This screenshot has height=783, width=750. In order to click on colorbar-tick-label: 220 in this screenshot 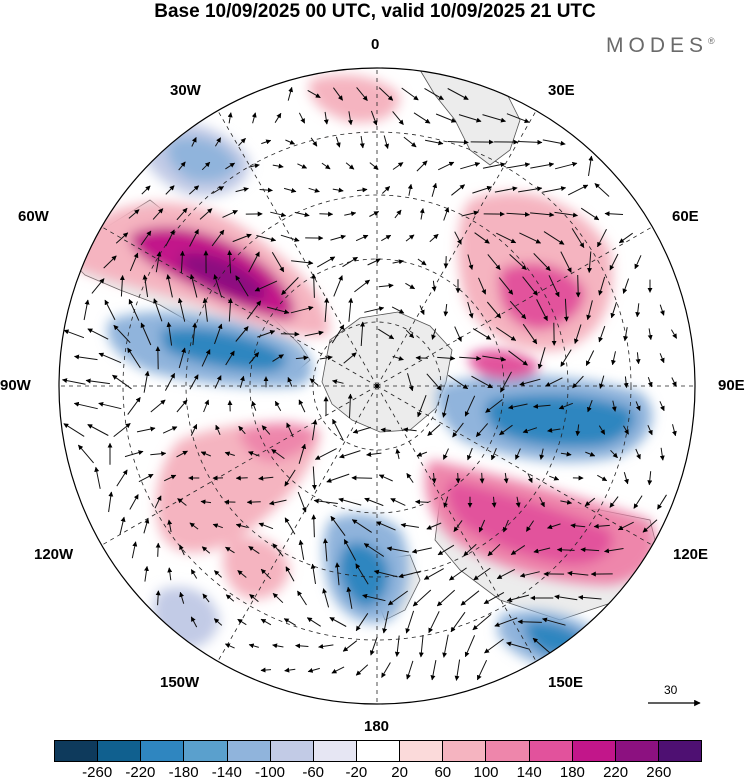, I will do `click(616, 772)`.